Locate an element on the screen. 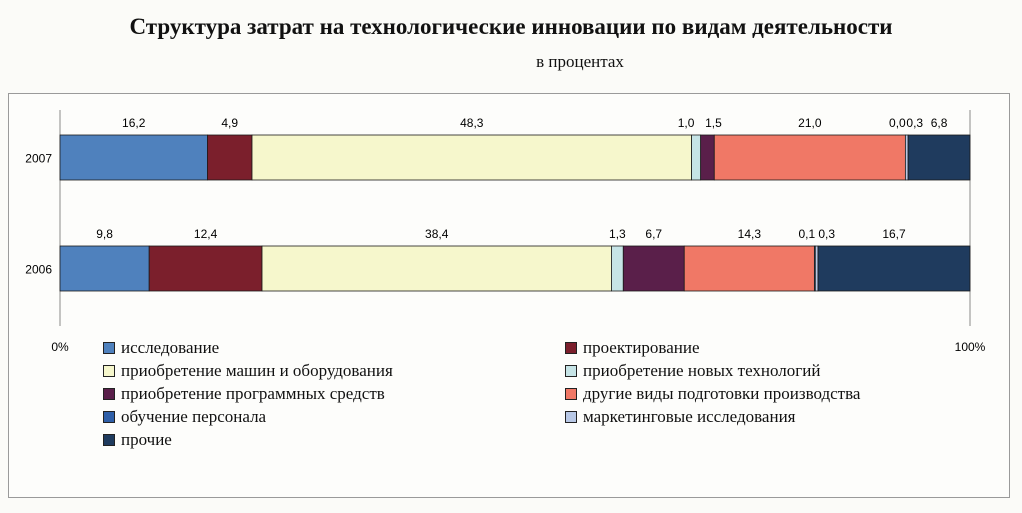 The image size is (1022, 513). data-label: 1,3 is located at coordinates (617, 234).